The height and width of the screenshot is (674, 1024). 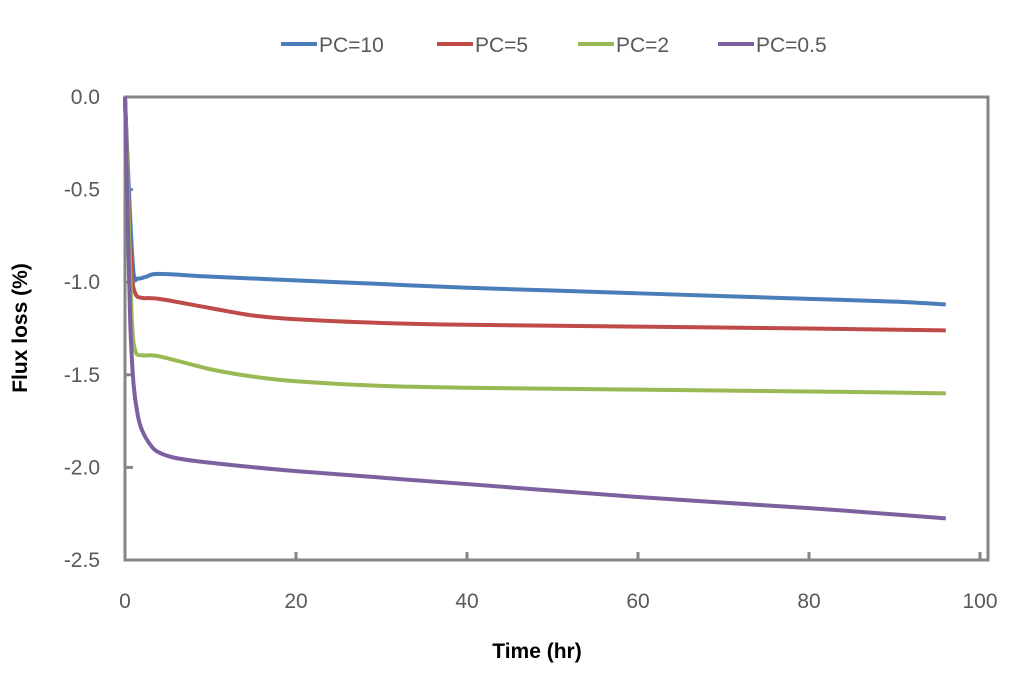 I want to click on y-tick-label: 0.0, so click(x=85, y=97).